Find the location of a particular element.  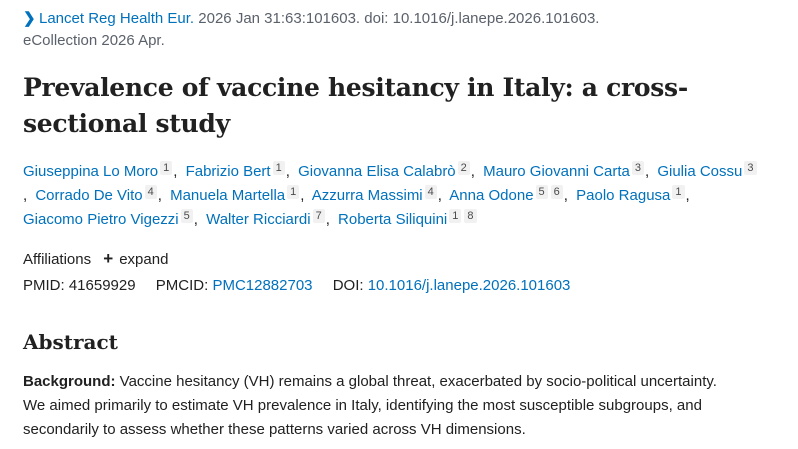

pmcid-label: PMCID: is located at coordinates (182, 285).